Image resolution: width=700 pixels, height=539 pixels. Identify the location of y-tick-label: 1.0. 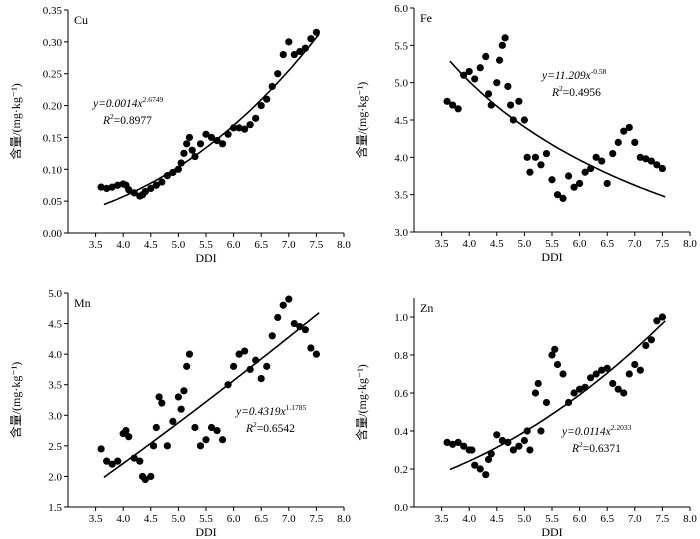
(401, 318).